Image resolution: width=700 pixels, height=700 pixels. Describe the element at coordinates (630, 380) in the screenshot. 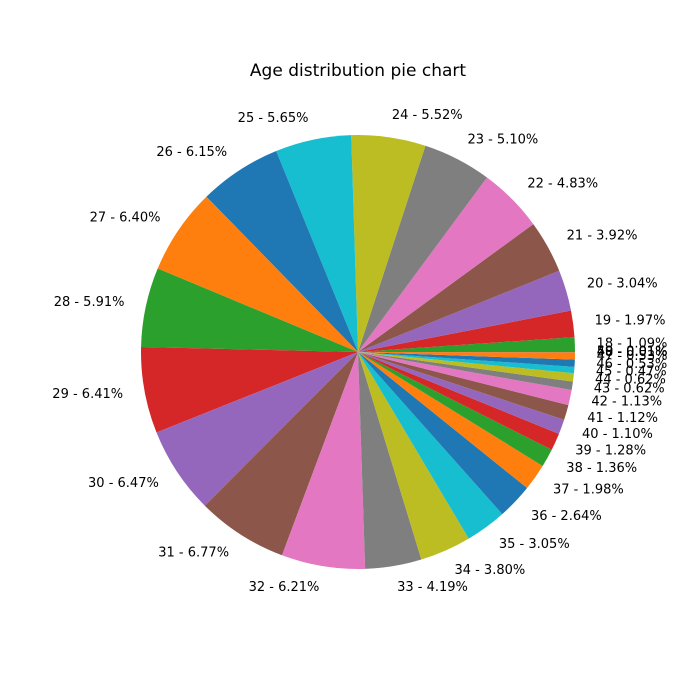

I see `pie-label-age-44: 44 - 0.62%` at that location.